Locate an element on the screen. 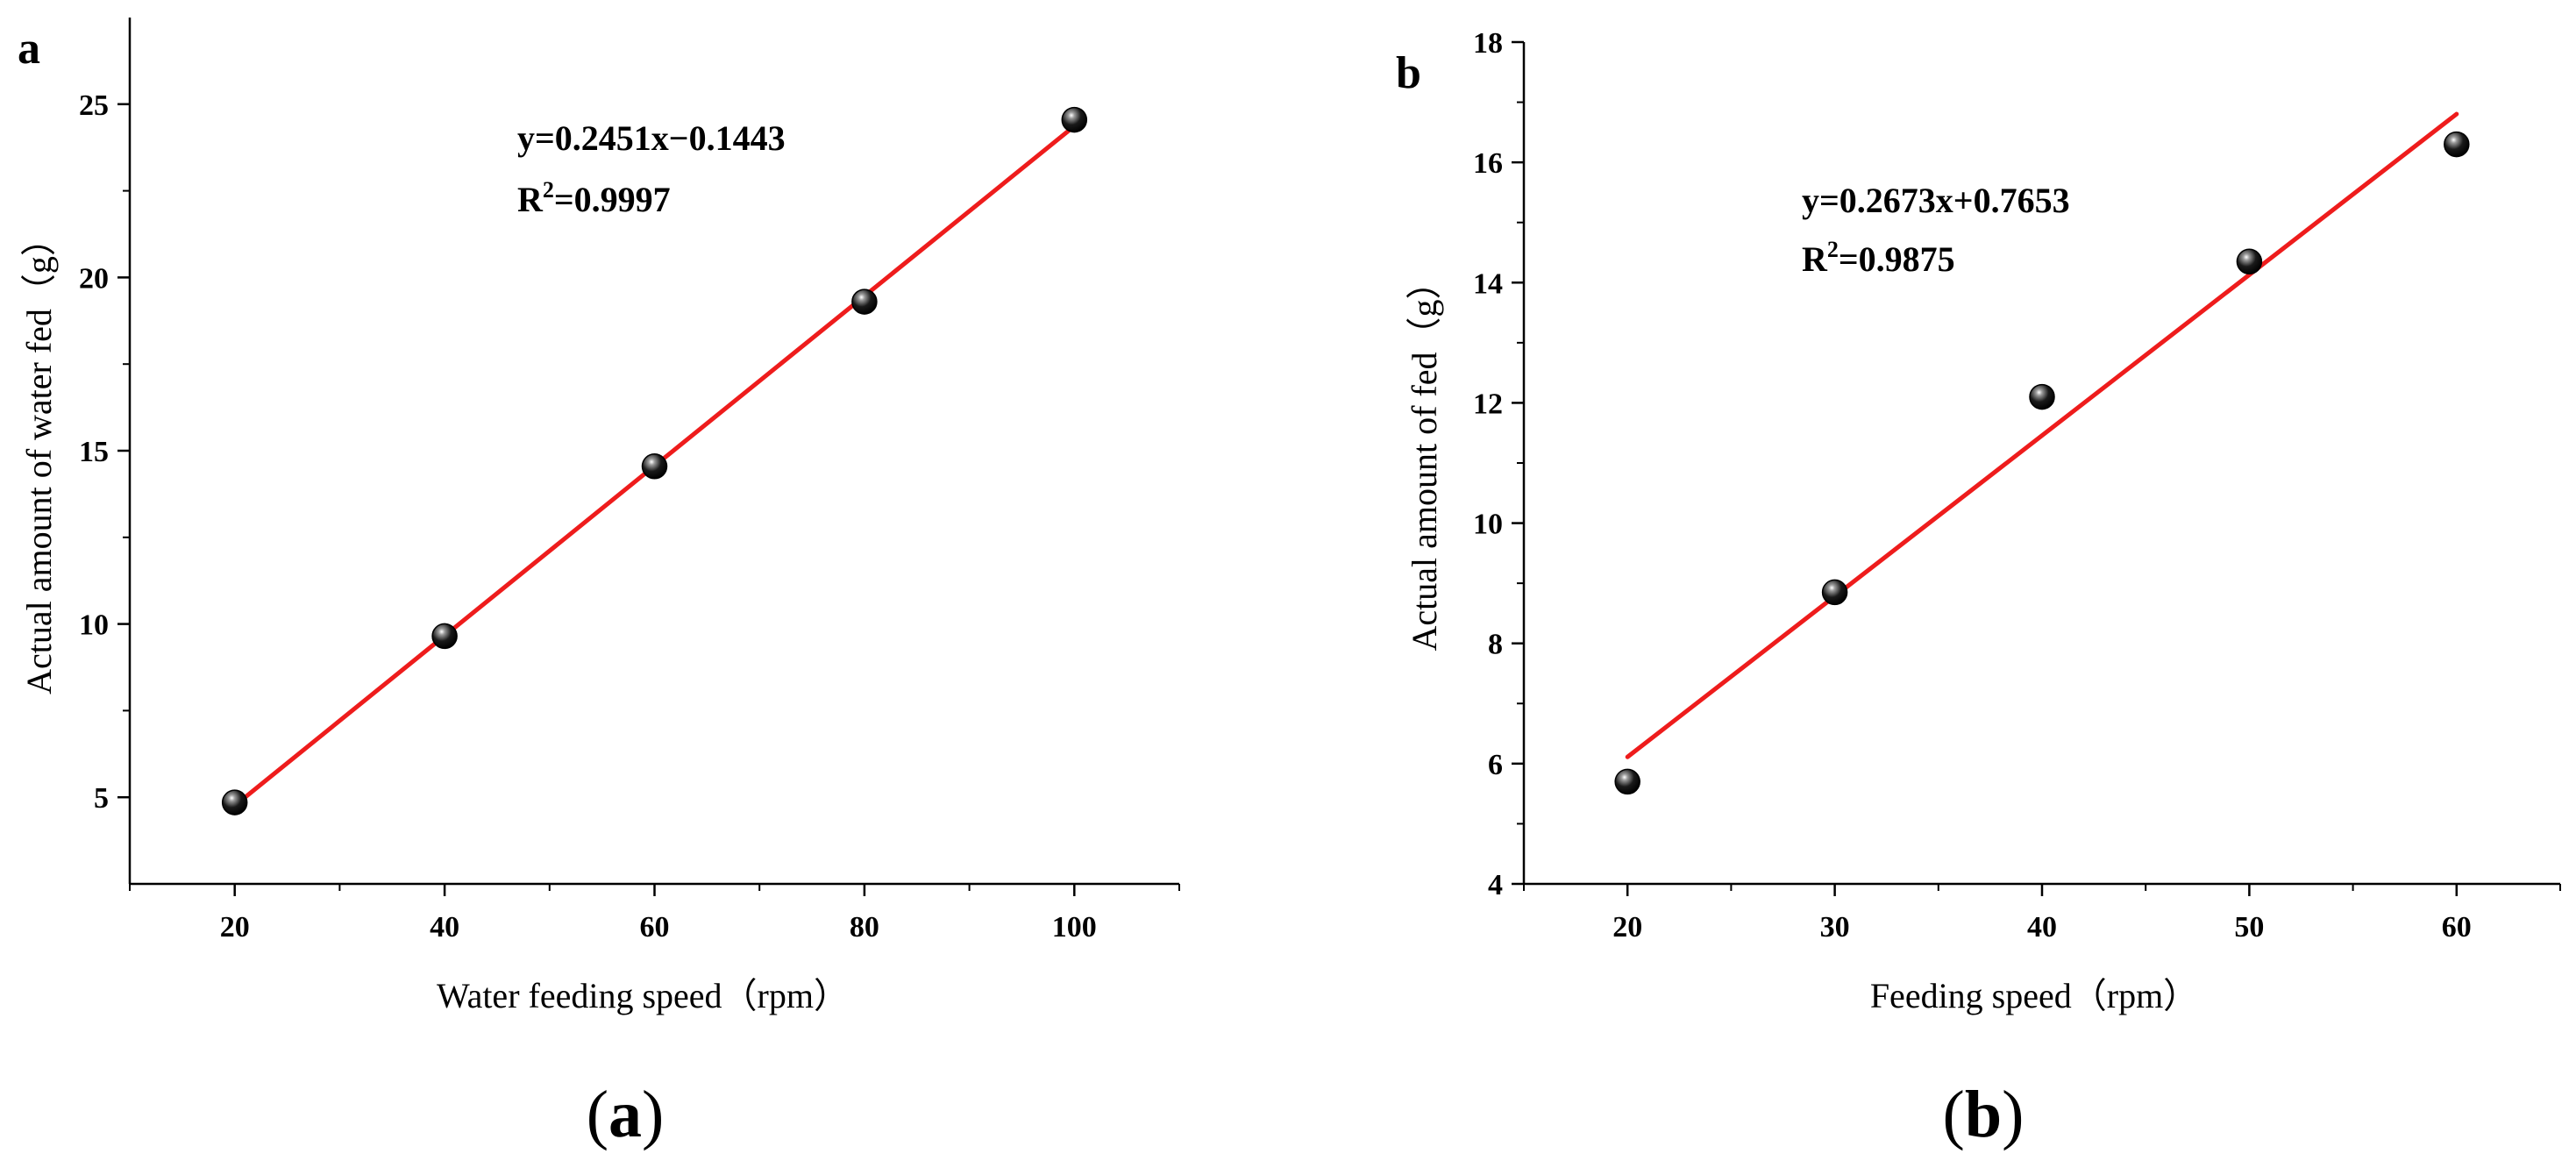 The height and width of the screenshot is (1168, 2576). panel-letter-b: b is located at coordinates (1408, 73).